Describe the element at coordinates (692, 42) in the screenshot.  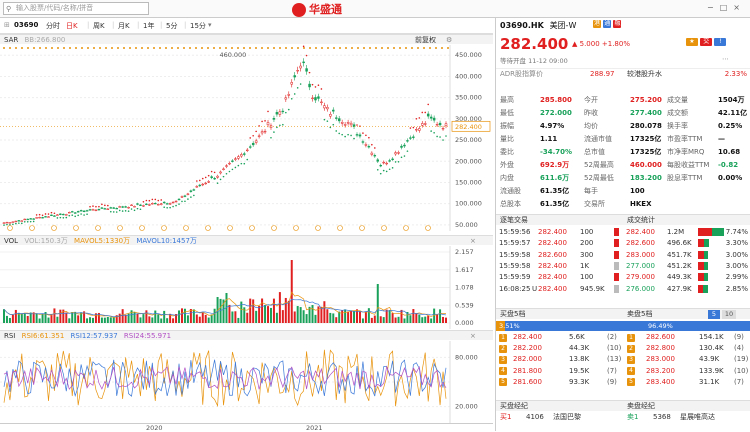
I see `star-icon: ★` at that location.